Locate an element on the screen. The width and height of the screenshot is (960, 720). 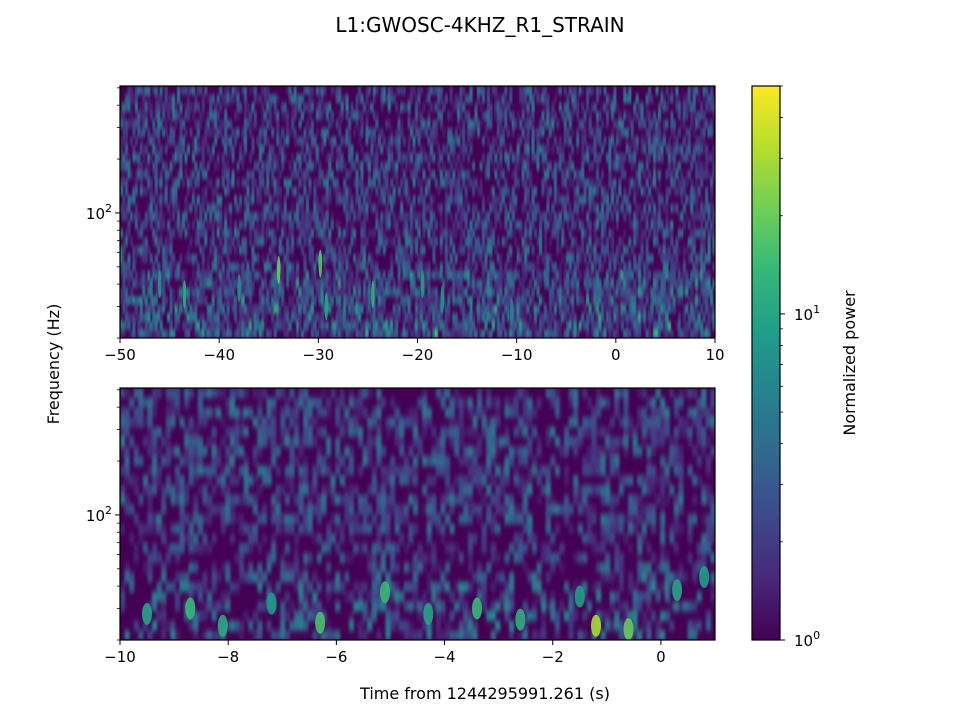
bot-x-tick-label-5: 0 is located at coordinates (661, 657).